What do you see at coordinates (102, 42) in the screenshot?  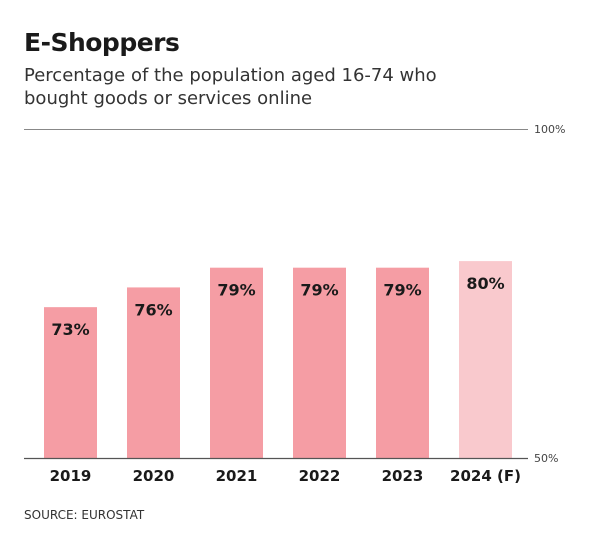 I see `chart-title: E-Shoppers` at bounding box center [102, 42].